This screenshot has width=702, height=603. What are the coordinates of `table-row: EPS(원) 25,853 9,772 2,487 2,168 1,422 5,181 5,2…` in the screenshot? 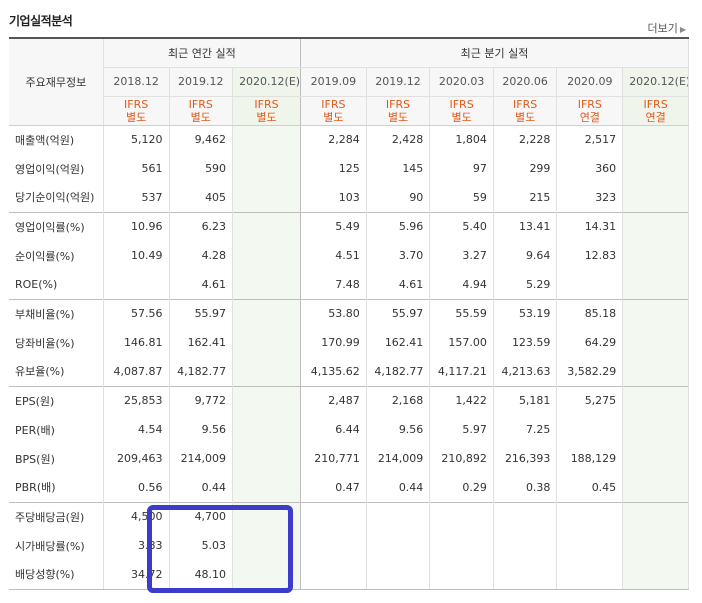 It's located at (349, 400).